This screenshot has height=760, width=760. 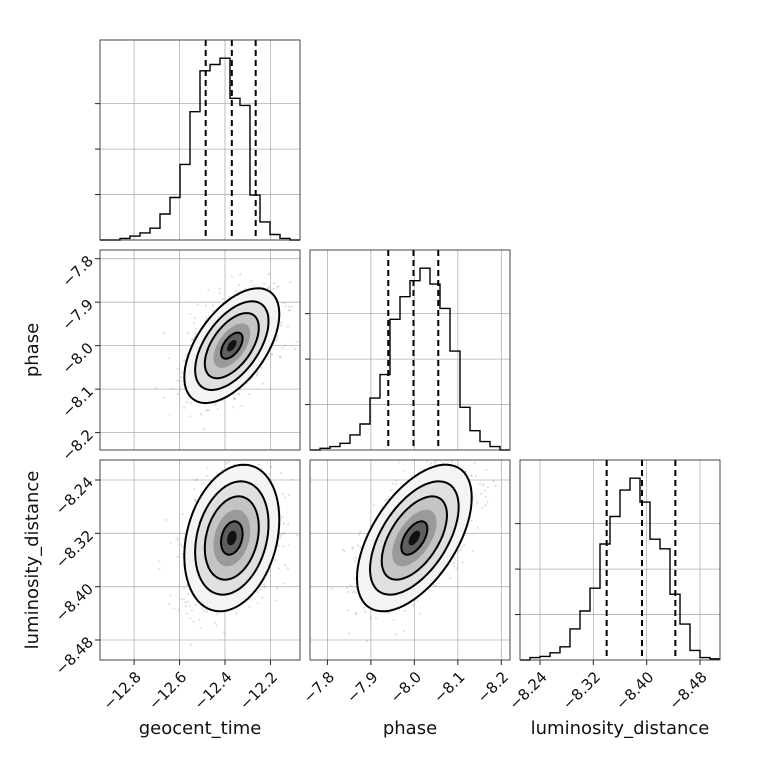 What do you see at coordinates (32, 350) in the screenshot?
I see `y-axis-label-phase: phase` at bounding box center [32, 350].